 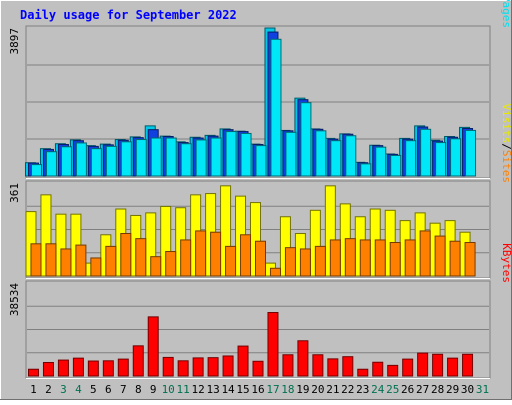 What do you see at coordinates (168, 389) in the screenshot?
I see `x-tick-label: 10` at bounding box center [168, 389].